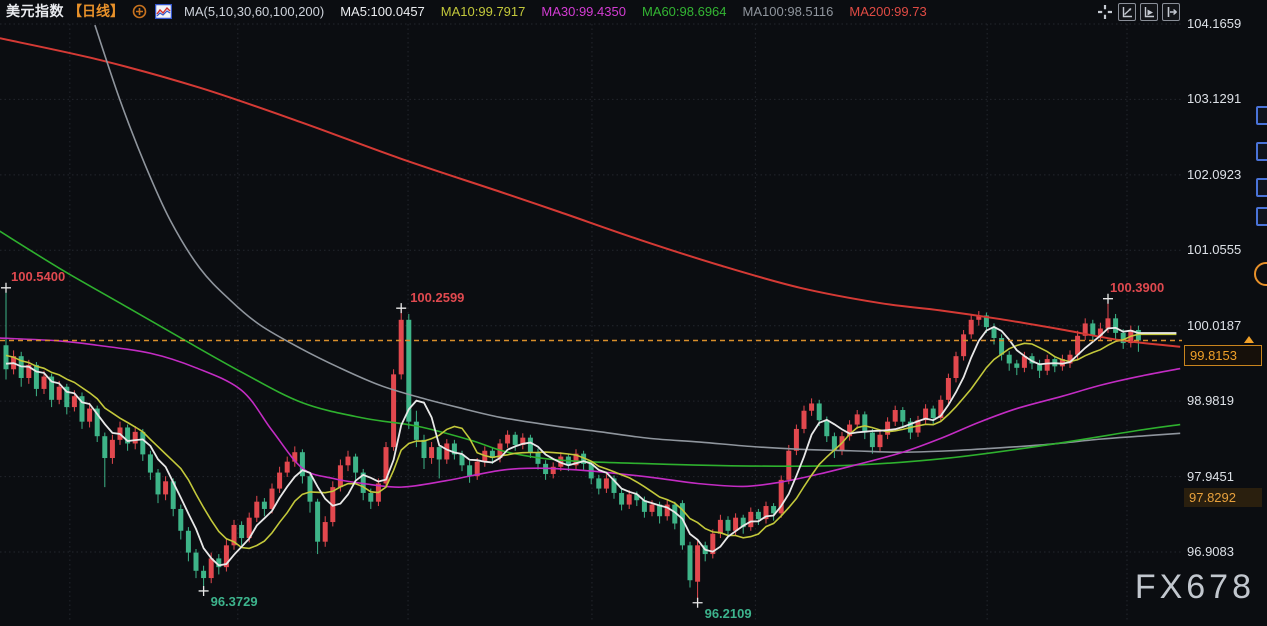 Image resolution: width=1267 pixels, height=626 pixels. What do you see at coordinates (1194, 587) in the screenshot?
I see `watermark: FX678` at bounding box center [1194, 587].